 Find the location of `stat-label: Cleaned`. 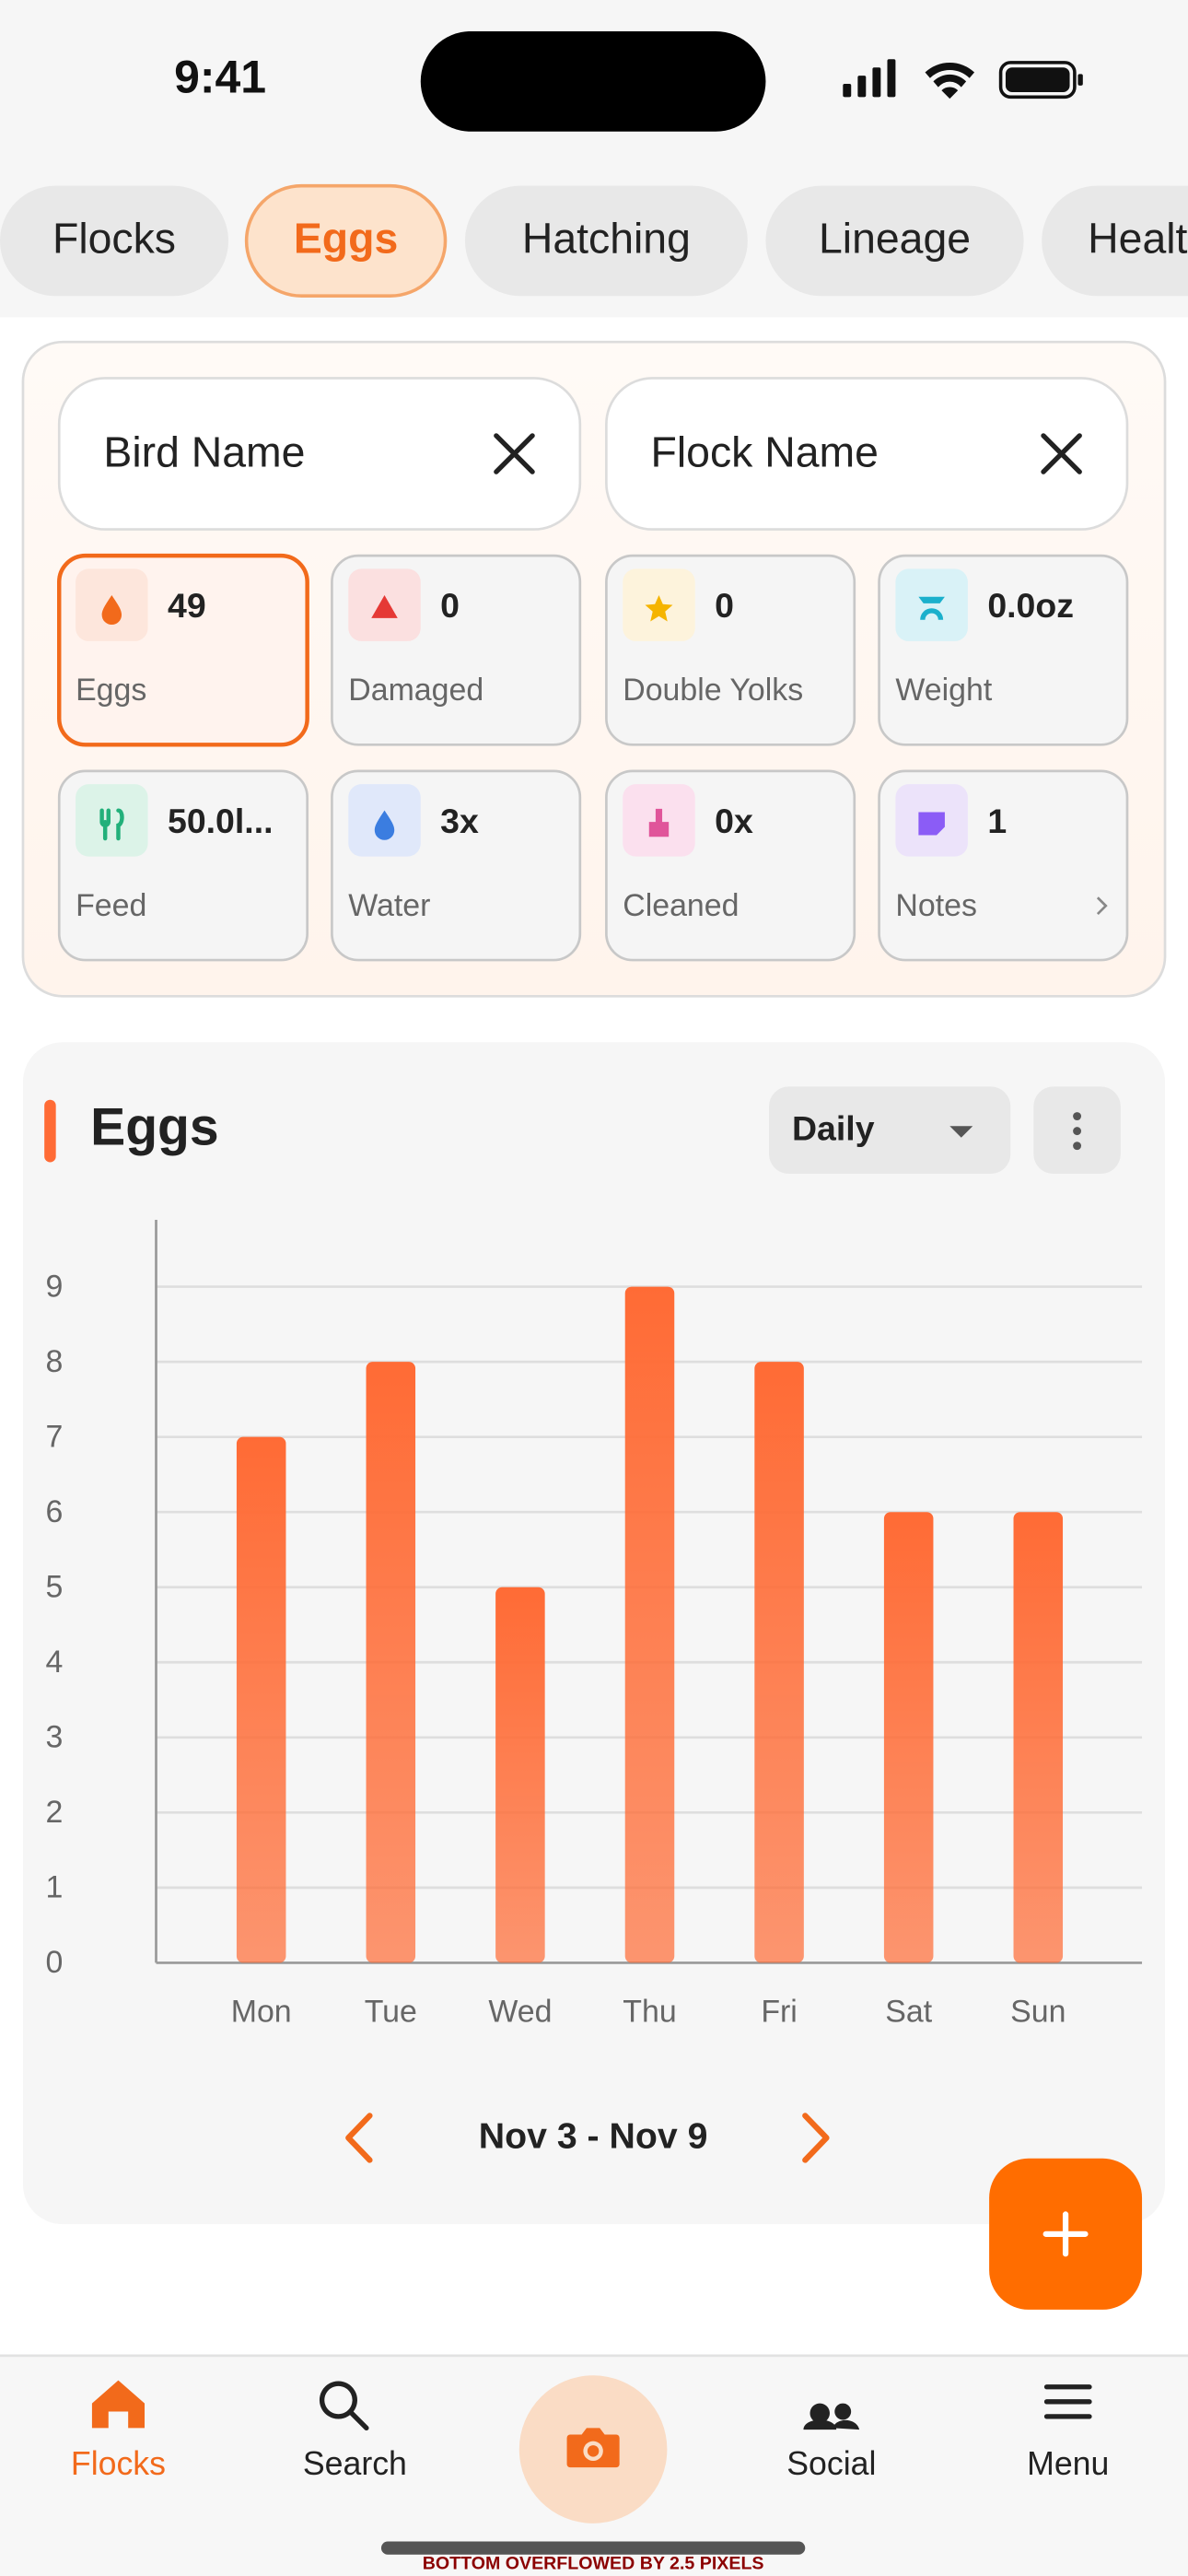

stat-label: Cleaned is located at coordinates (681, 905).